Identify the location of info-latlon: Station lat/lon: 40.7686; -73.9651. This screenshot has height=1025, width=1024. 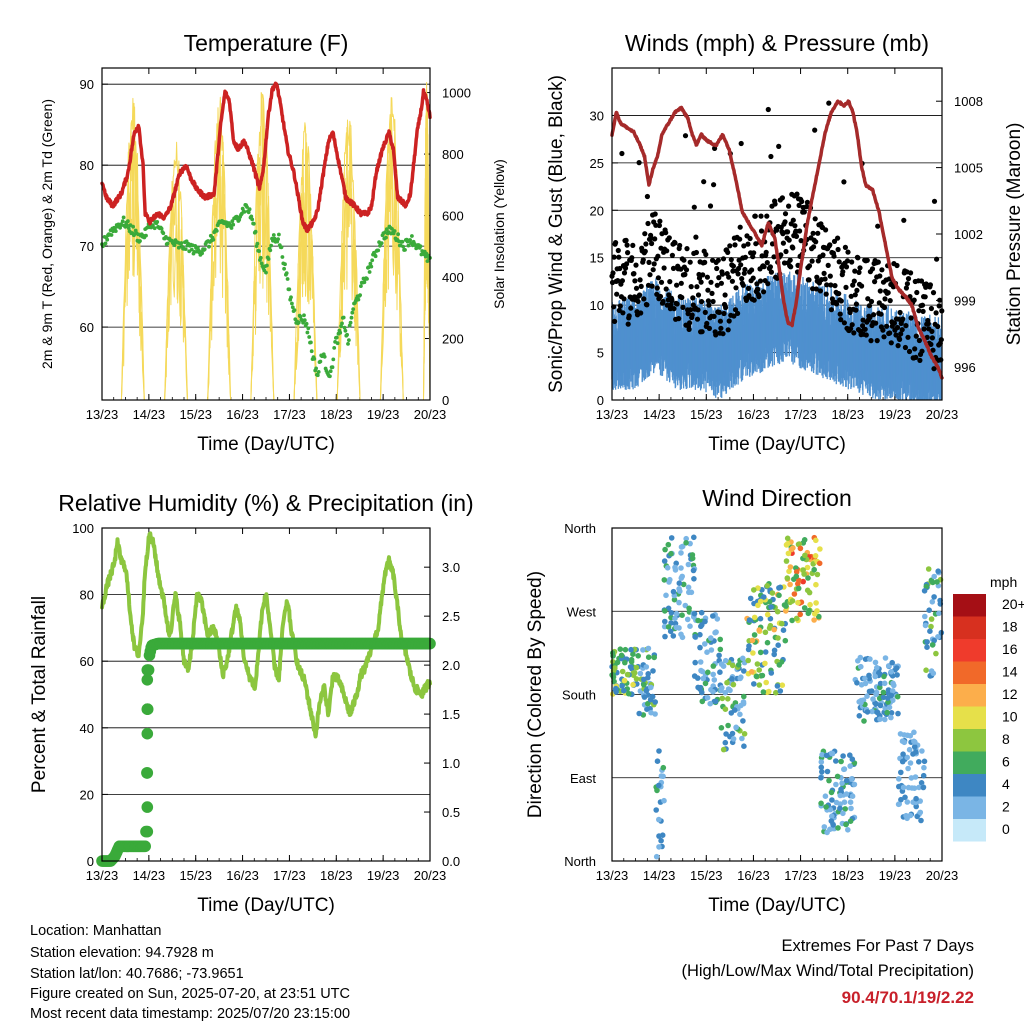
(137, 974).